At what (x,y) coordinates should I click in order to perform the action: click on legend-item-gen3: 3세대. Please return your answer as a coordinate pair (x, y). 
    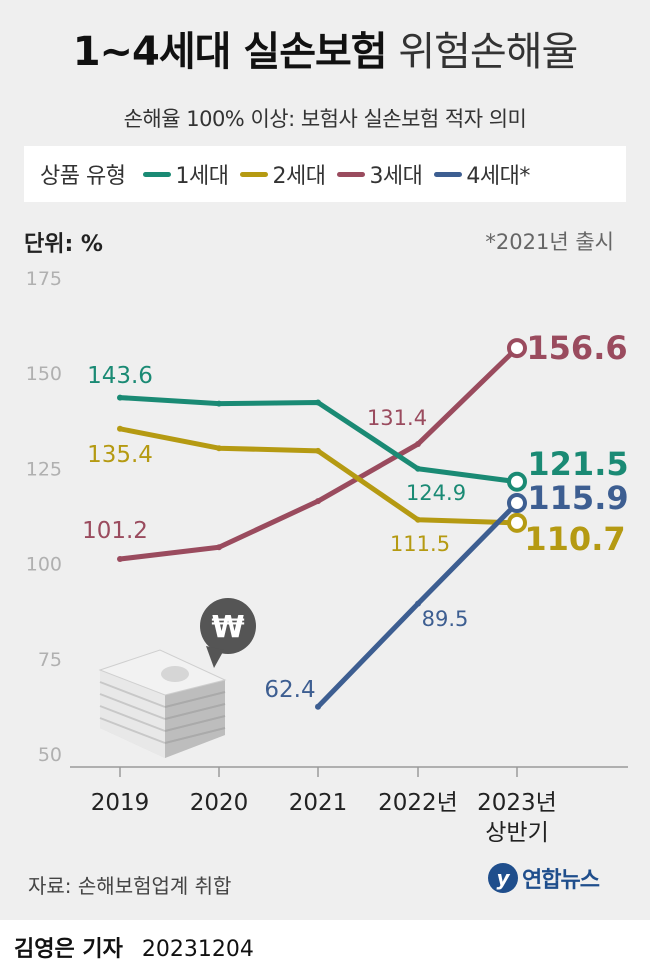
    Looking at the image, I should click on (380, 174).